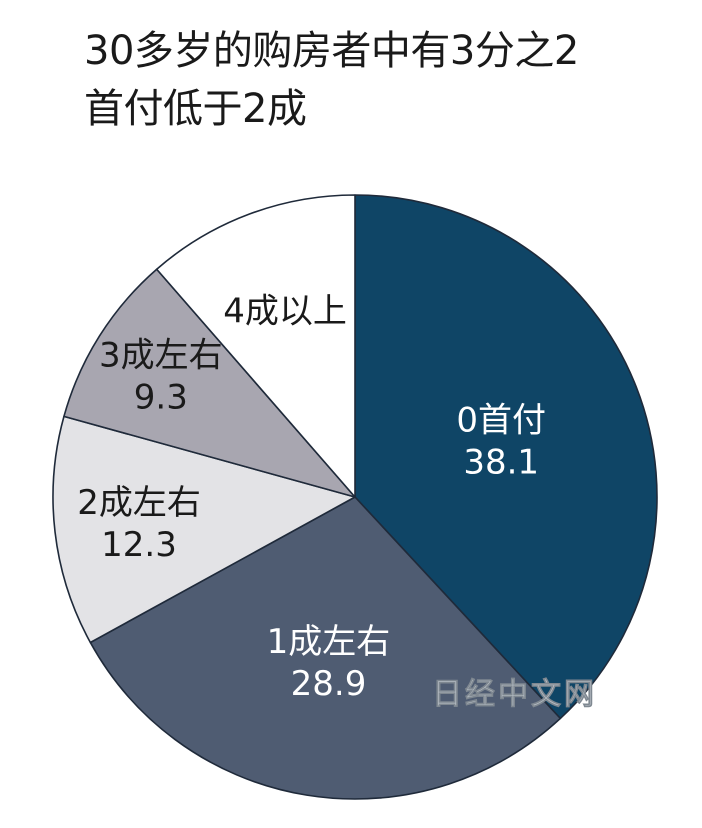 This screenshot has height=828, width=702. What do you see at coordinates (329, 642) in the screenshot?
I see `slice-label: 1成左右` at bounding box center [329, 642].